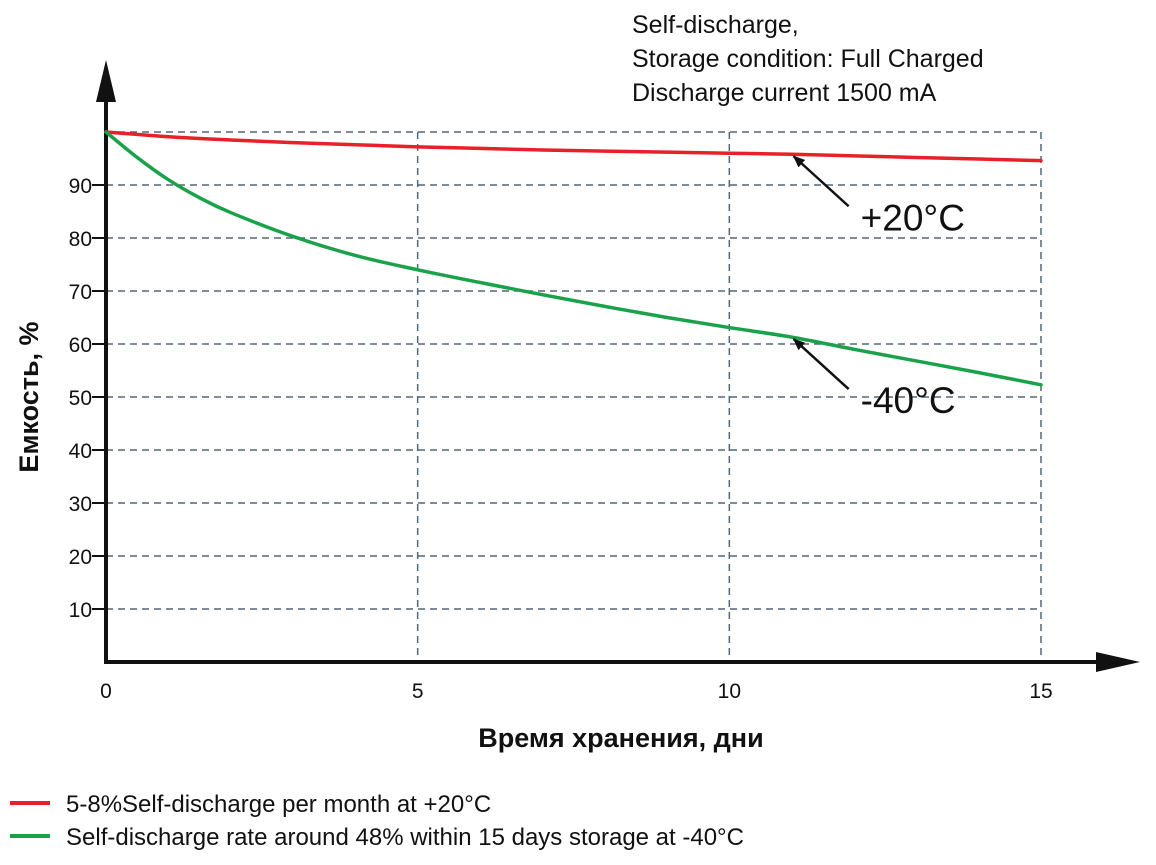 The width and height of the screenshot is (1156, 865). What do you see at coordinates (878, 288) in the screenshot?
I see `annotations: +20°C -40°C` at bounding box center [878, 288].